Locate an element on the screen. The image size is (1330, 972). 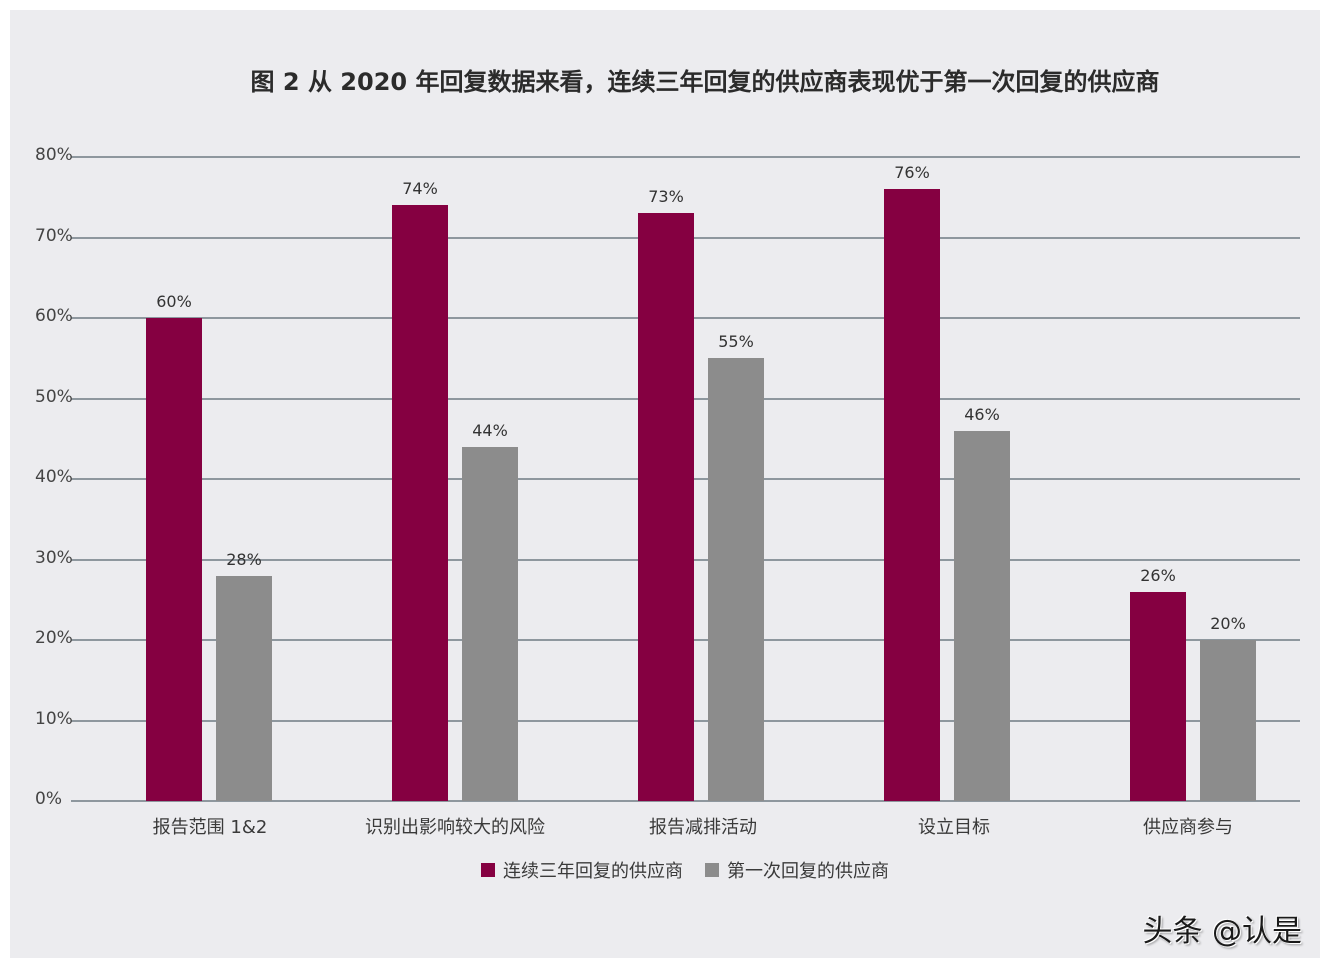
y-tick-label: 10% is located at coordinates (54, 718).